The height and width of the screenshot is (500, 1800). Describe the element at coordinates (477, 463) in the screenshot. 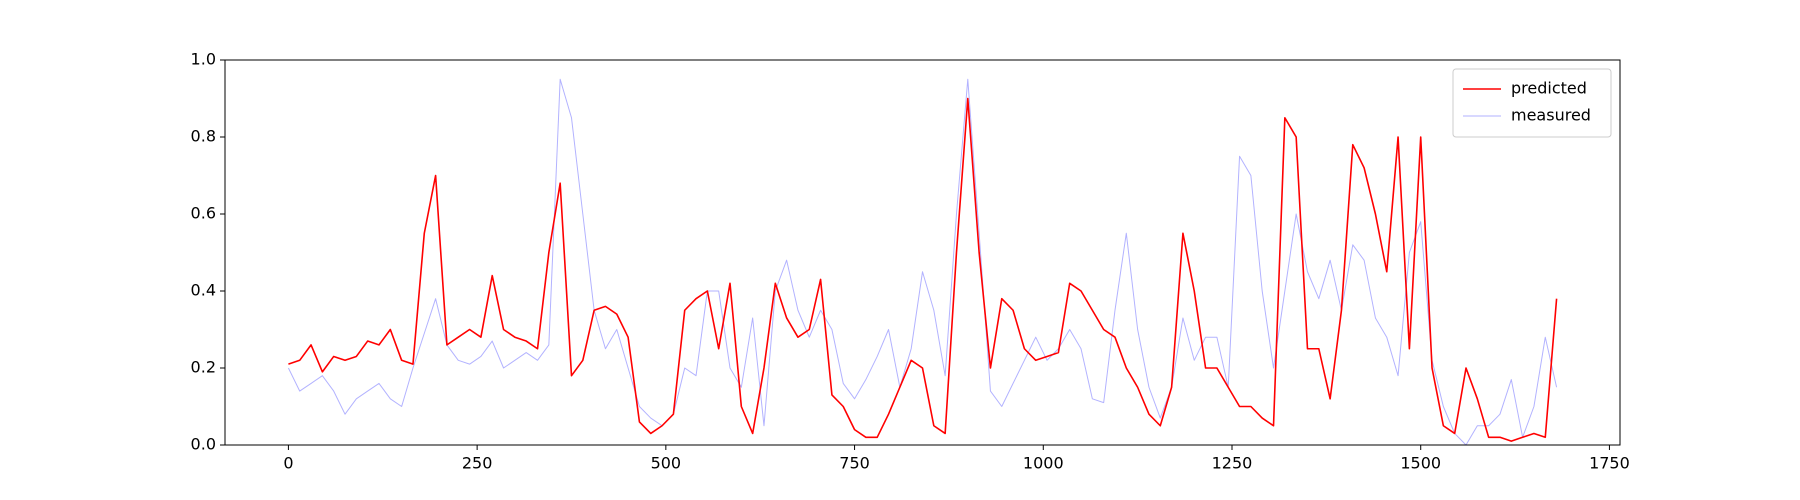

I see `x-tick-label: 250` at that location.